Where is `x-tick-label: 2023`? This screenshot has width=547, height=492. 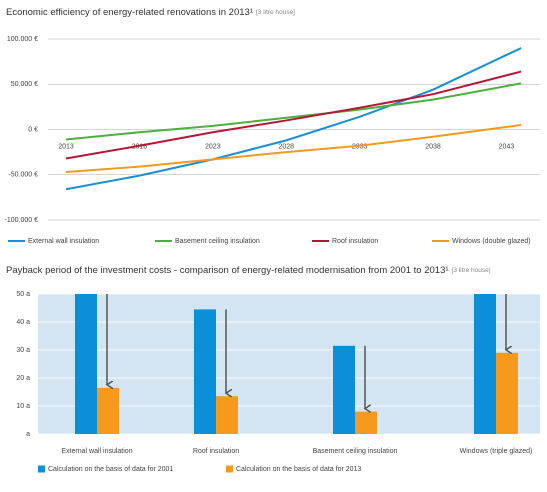 x-tick-label: 2023 is located at coordinates (213, 146).